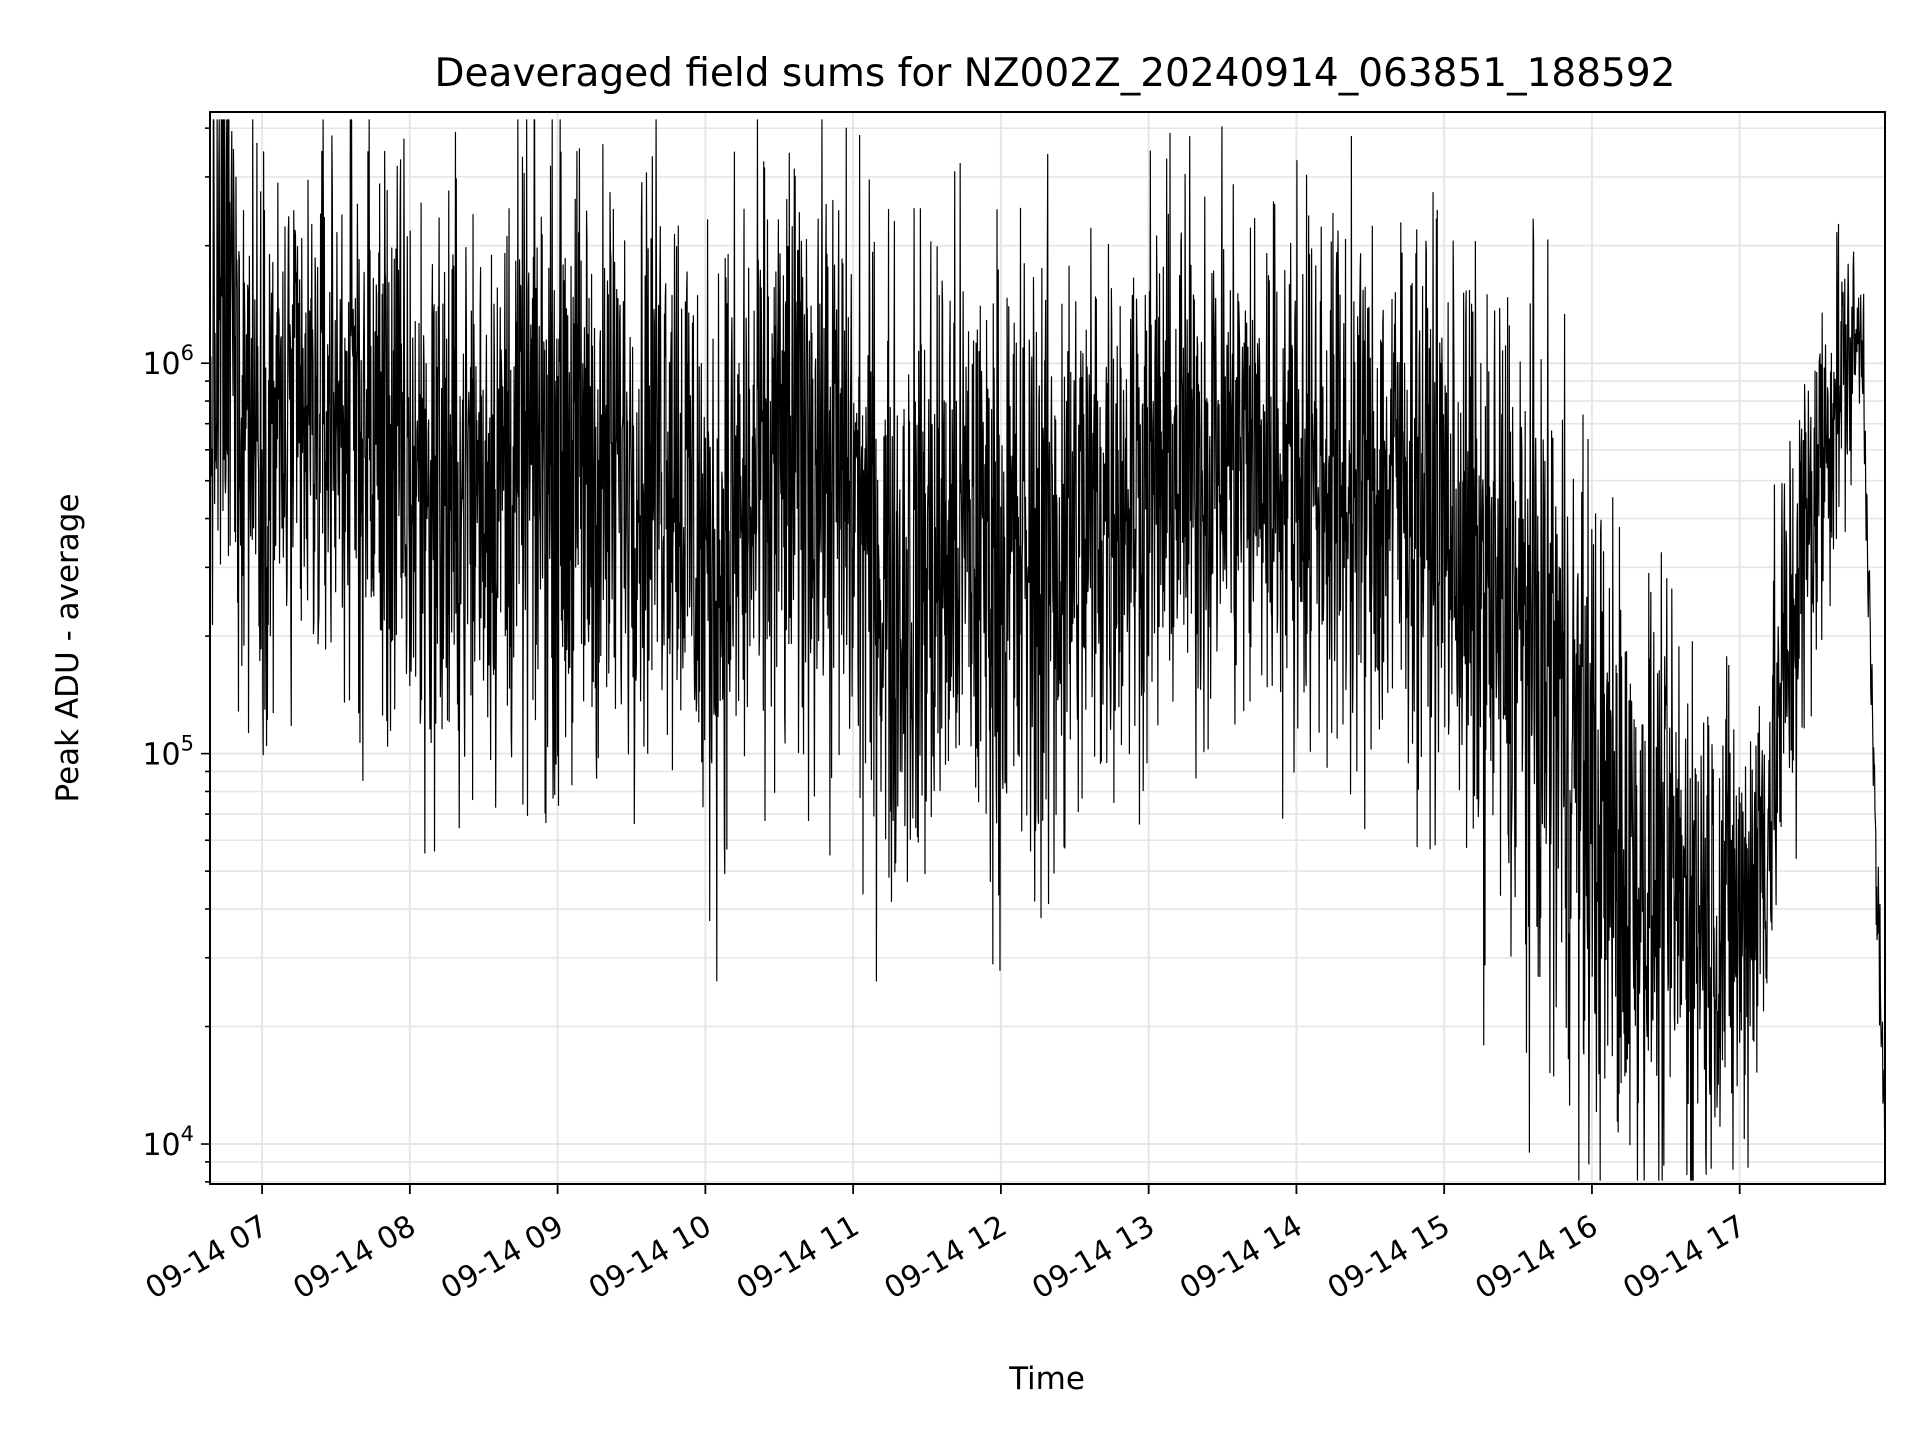 The image size is (1920, 1440). I want to click on y-tick-label: 10⁶, so click(168, 361).